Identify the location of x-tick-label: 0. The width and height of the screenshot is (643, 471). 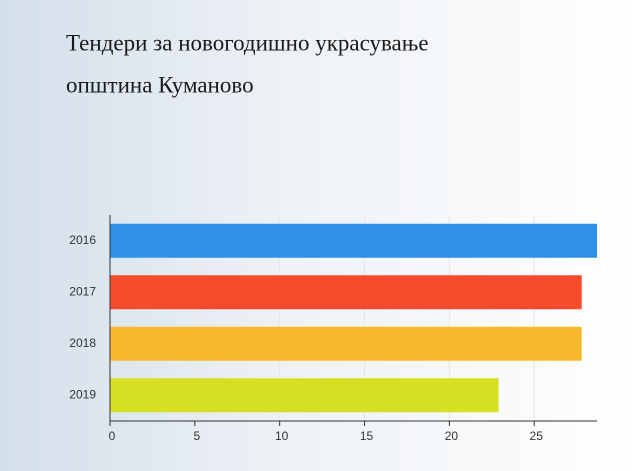
(112, 436).